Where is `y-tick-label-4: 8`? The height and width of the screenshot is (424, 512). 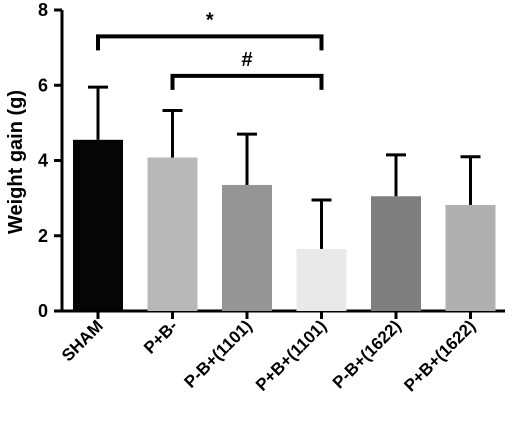 y-tick-label-4: 8 is located at coordinates (43, 10).